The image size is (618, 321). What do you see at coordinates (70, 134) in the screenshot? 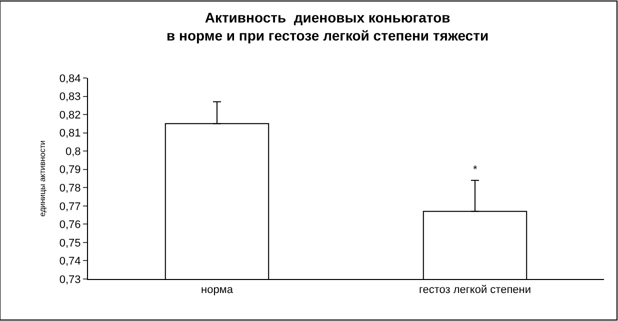
I see `y-tick-label: 0,81` at bounding box center [70, 134].